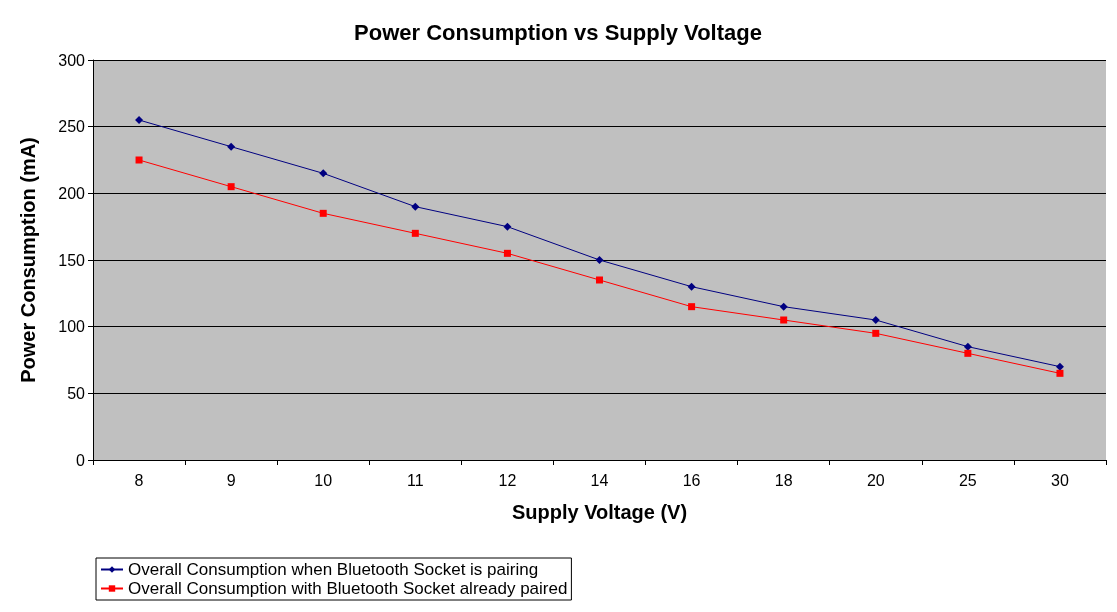  Describe the element at coordinates (81, 460) in the screenshot. I see `y-tick-label: 0` at that location.